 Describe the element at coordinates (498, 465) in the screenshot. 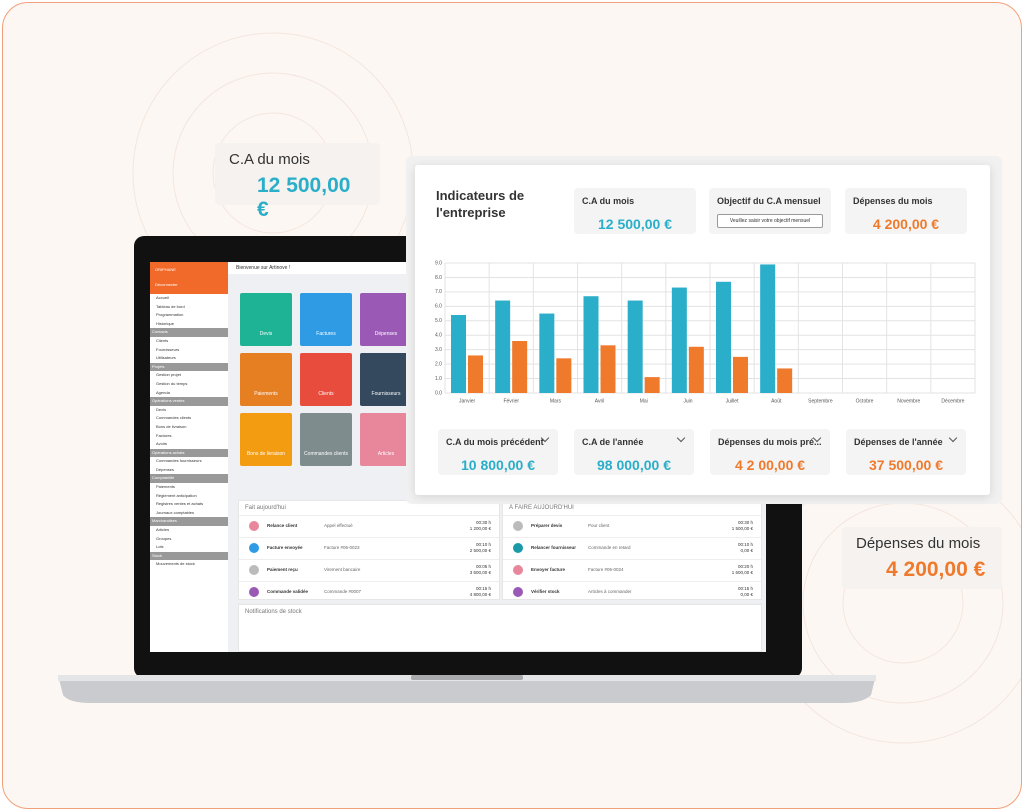

I see `value: 10 800,00 €` at that location.